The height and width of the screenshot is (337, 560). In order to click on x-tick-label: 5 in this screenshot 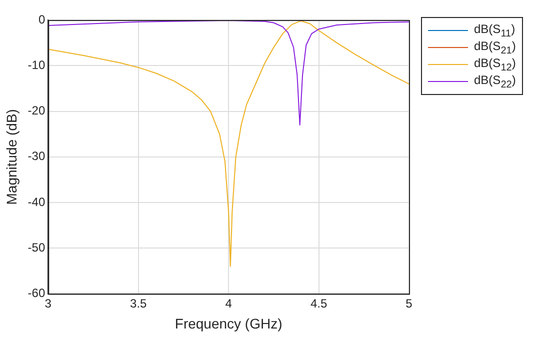, I will do `click(409, 303)`.